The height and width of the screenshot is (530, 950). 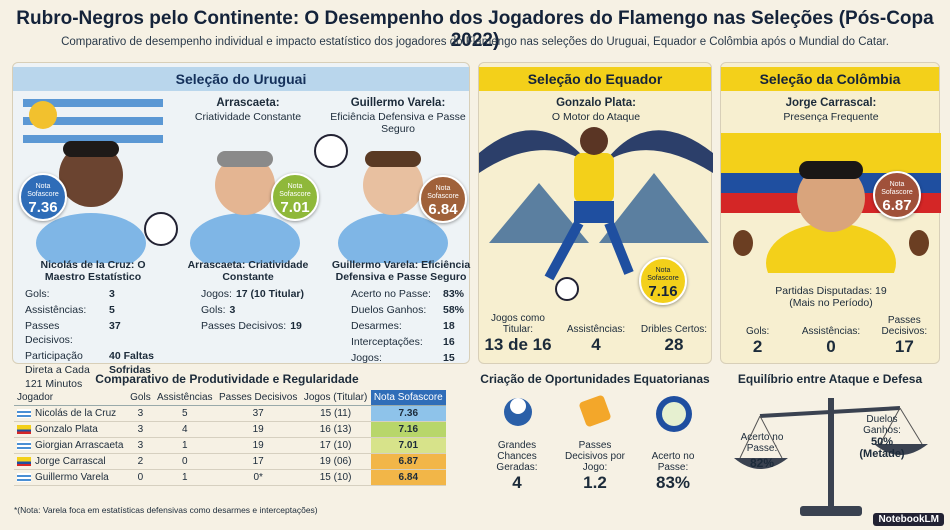 I want to click on stat-label: Dribles Certos:, so click(x=674, y=329).